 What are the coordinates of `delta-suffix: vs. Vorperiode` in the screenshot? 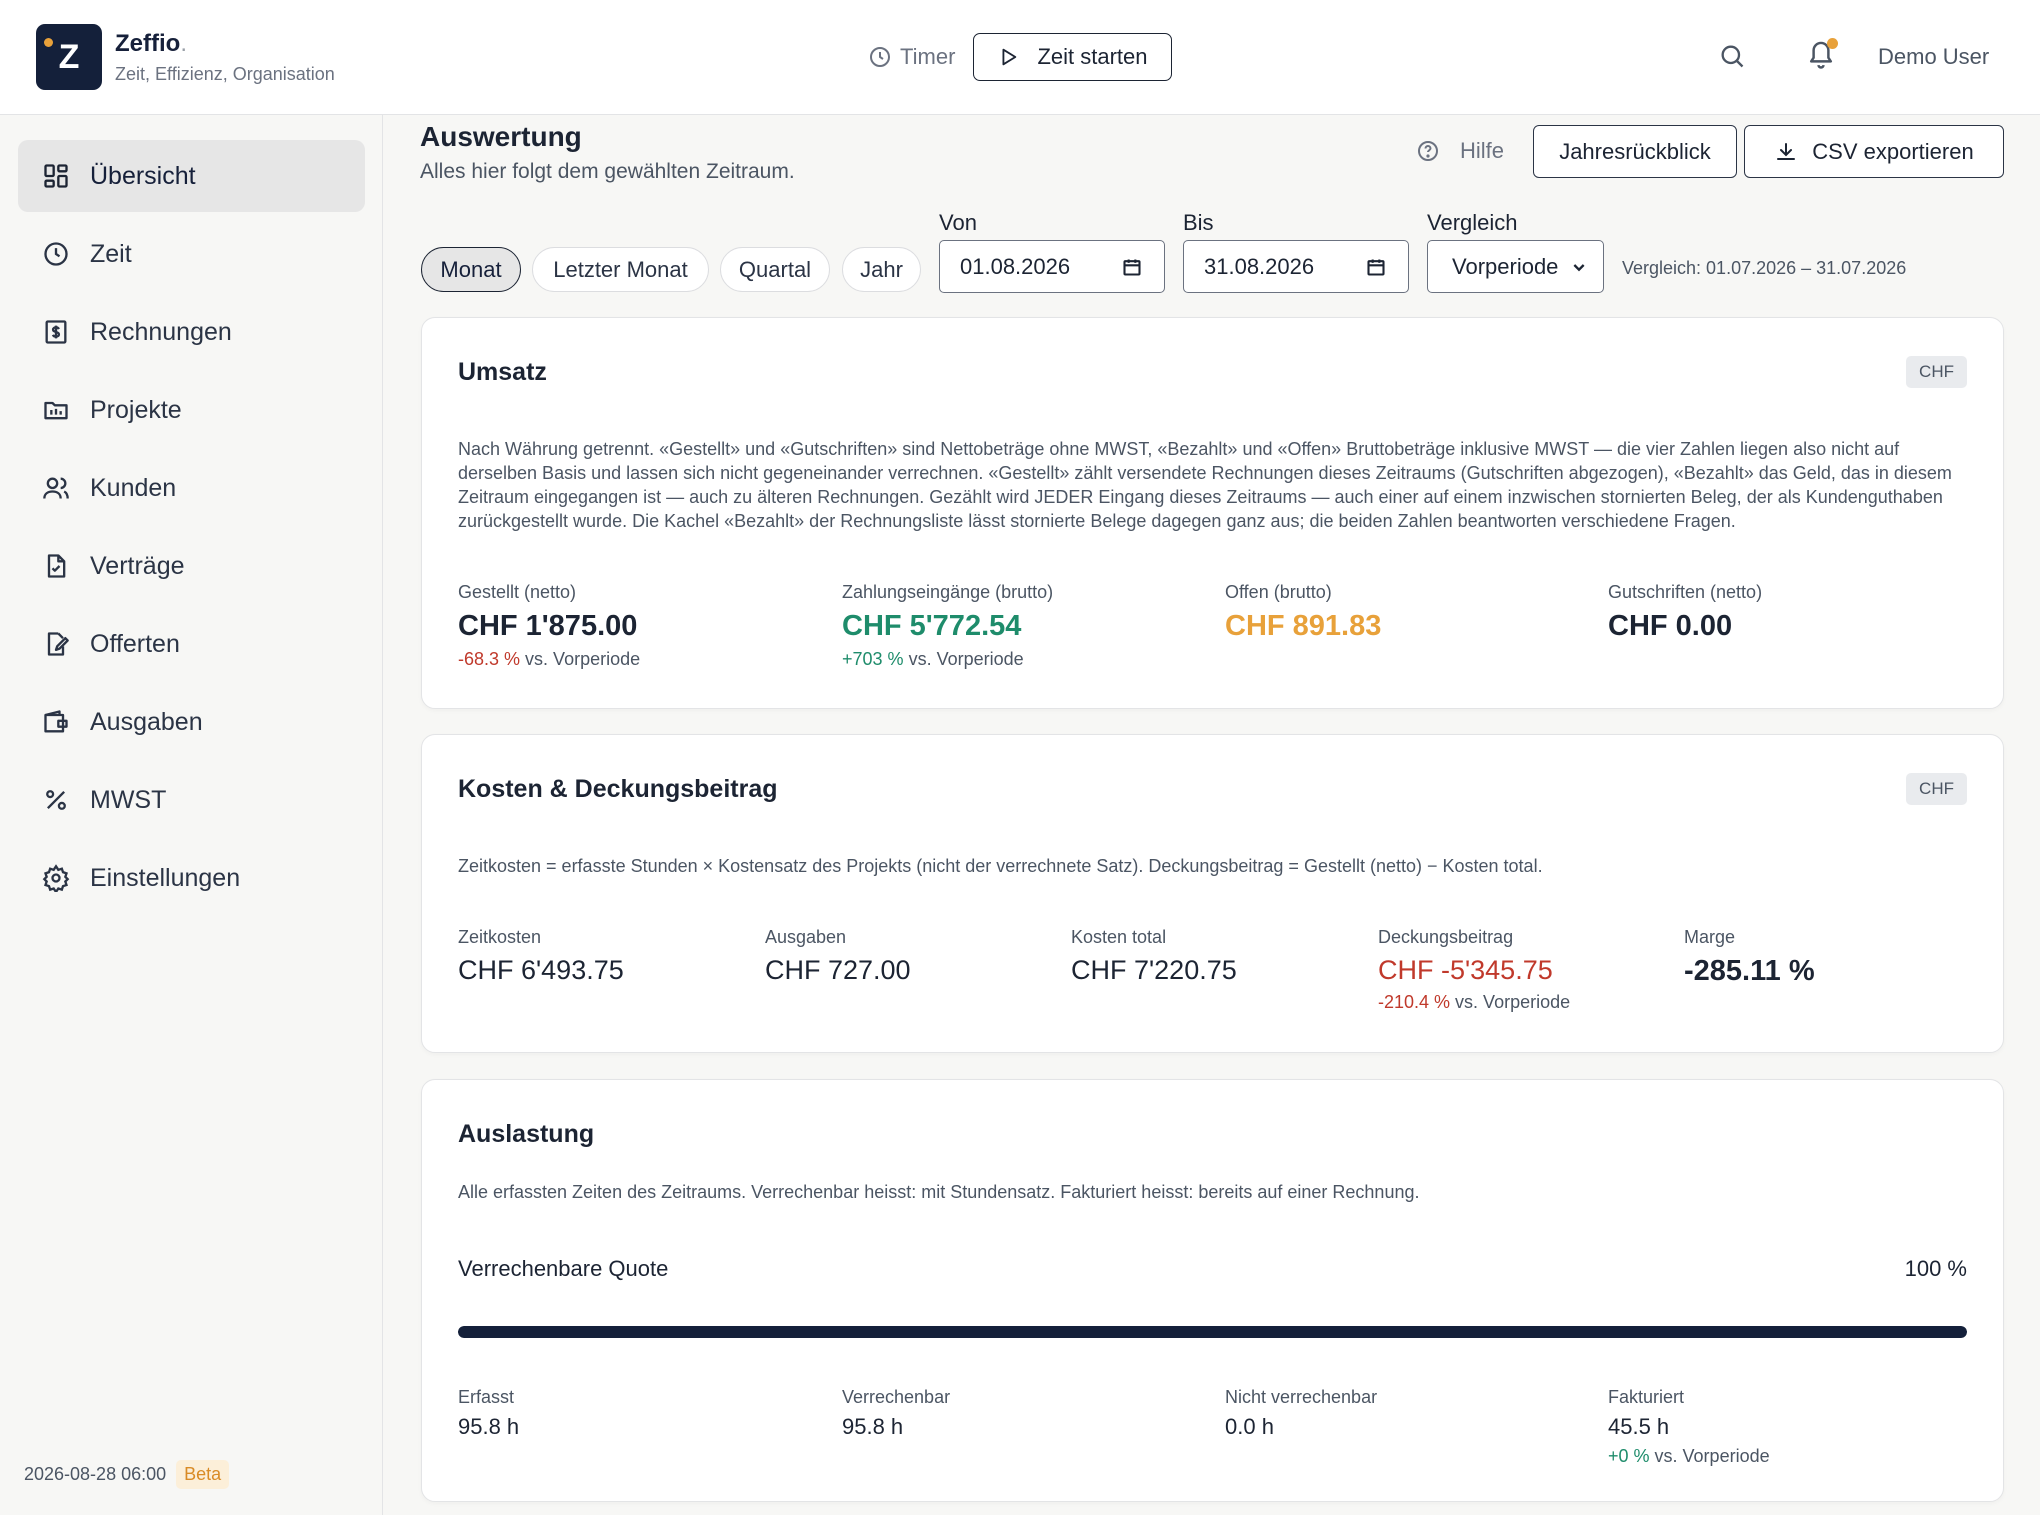 It's located at (1709, 1456).